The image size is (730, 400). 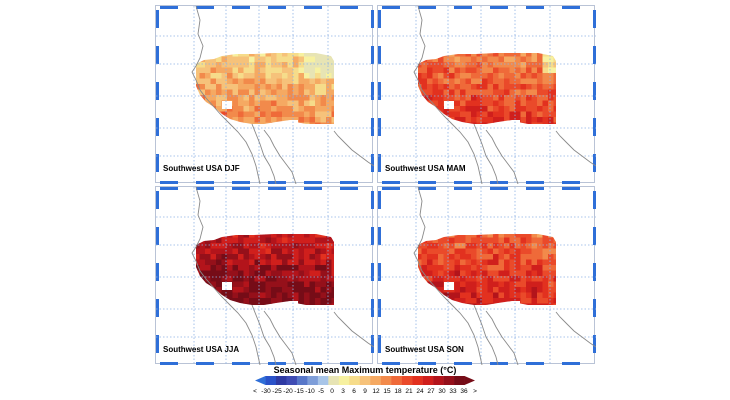 What do you see at coordinates (310, 391) in the screenshot?
I see `legend-tick-label: -10` at bounding box center [310, 391].